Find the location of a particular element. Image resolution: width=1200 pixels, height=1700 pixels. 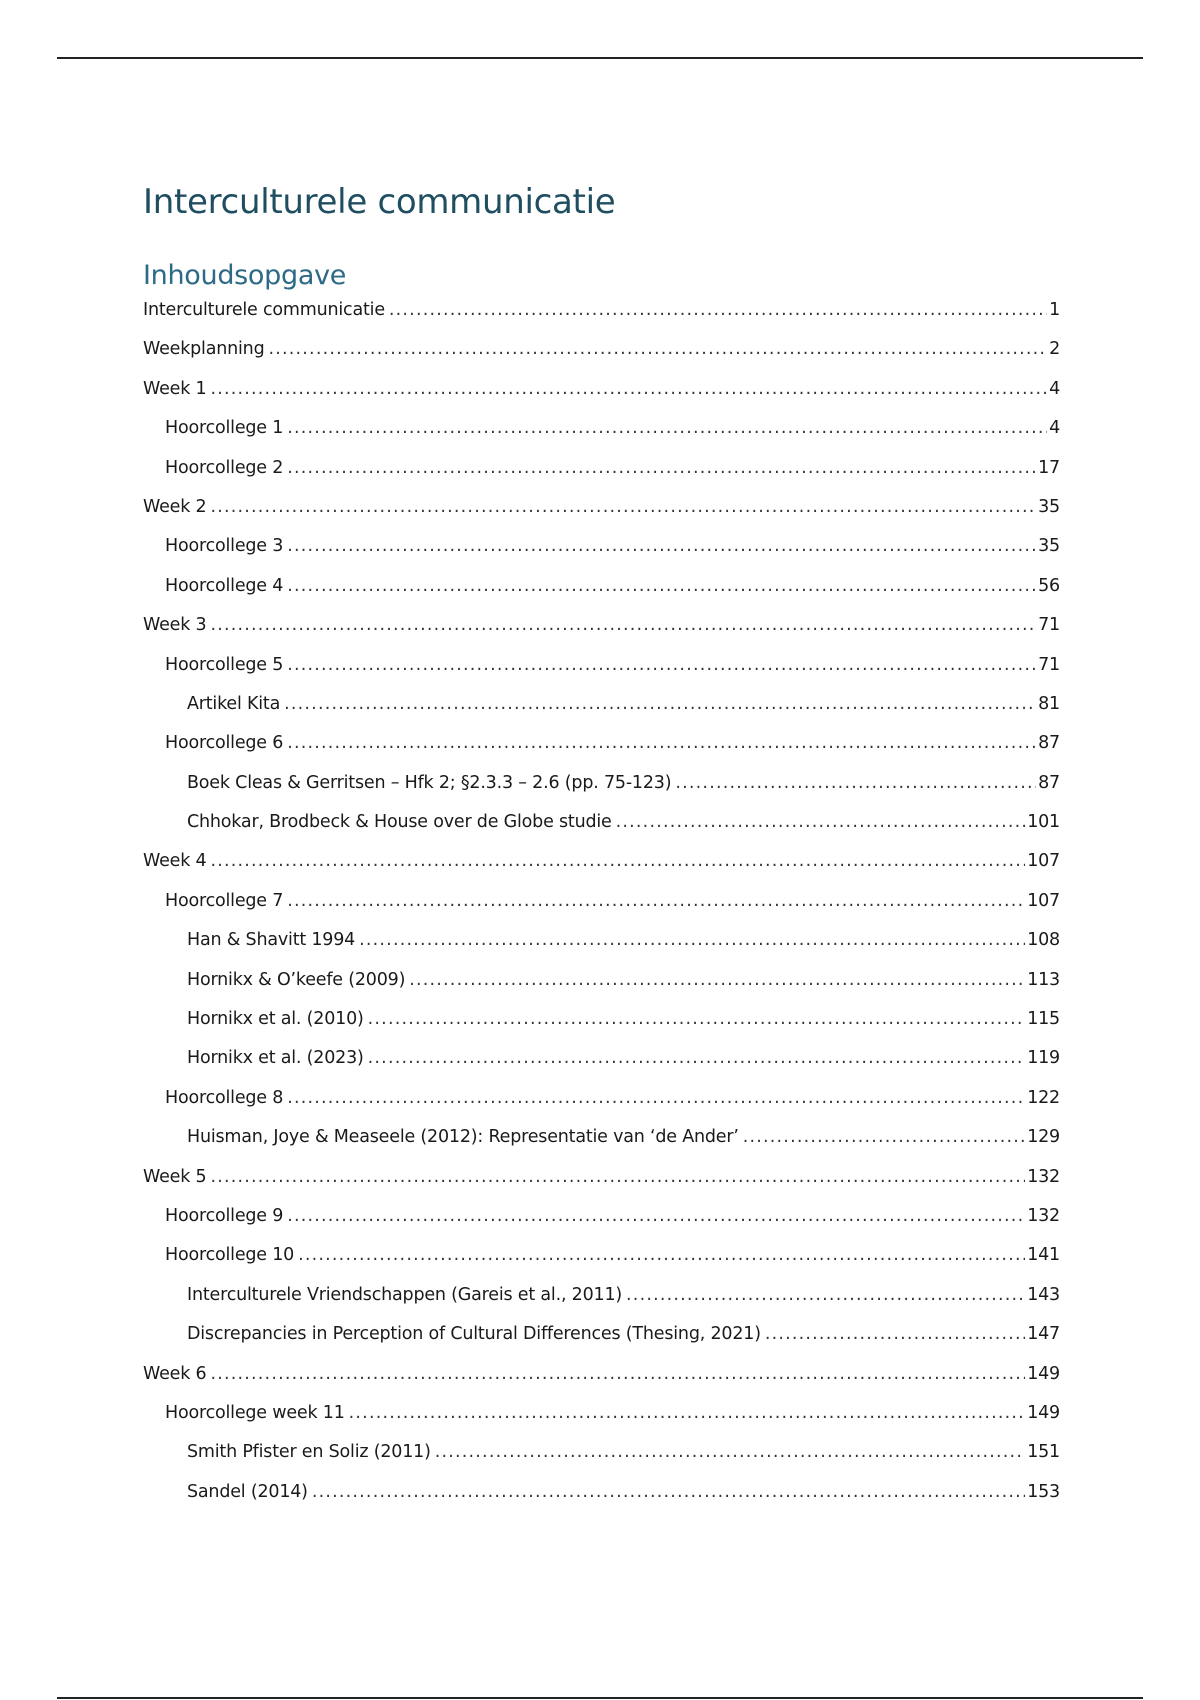

toc-entry: Hornikx et al. (2010) 115 is located at coordinates (601, 1028).